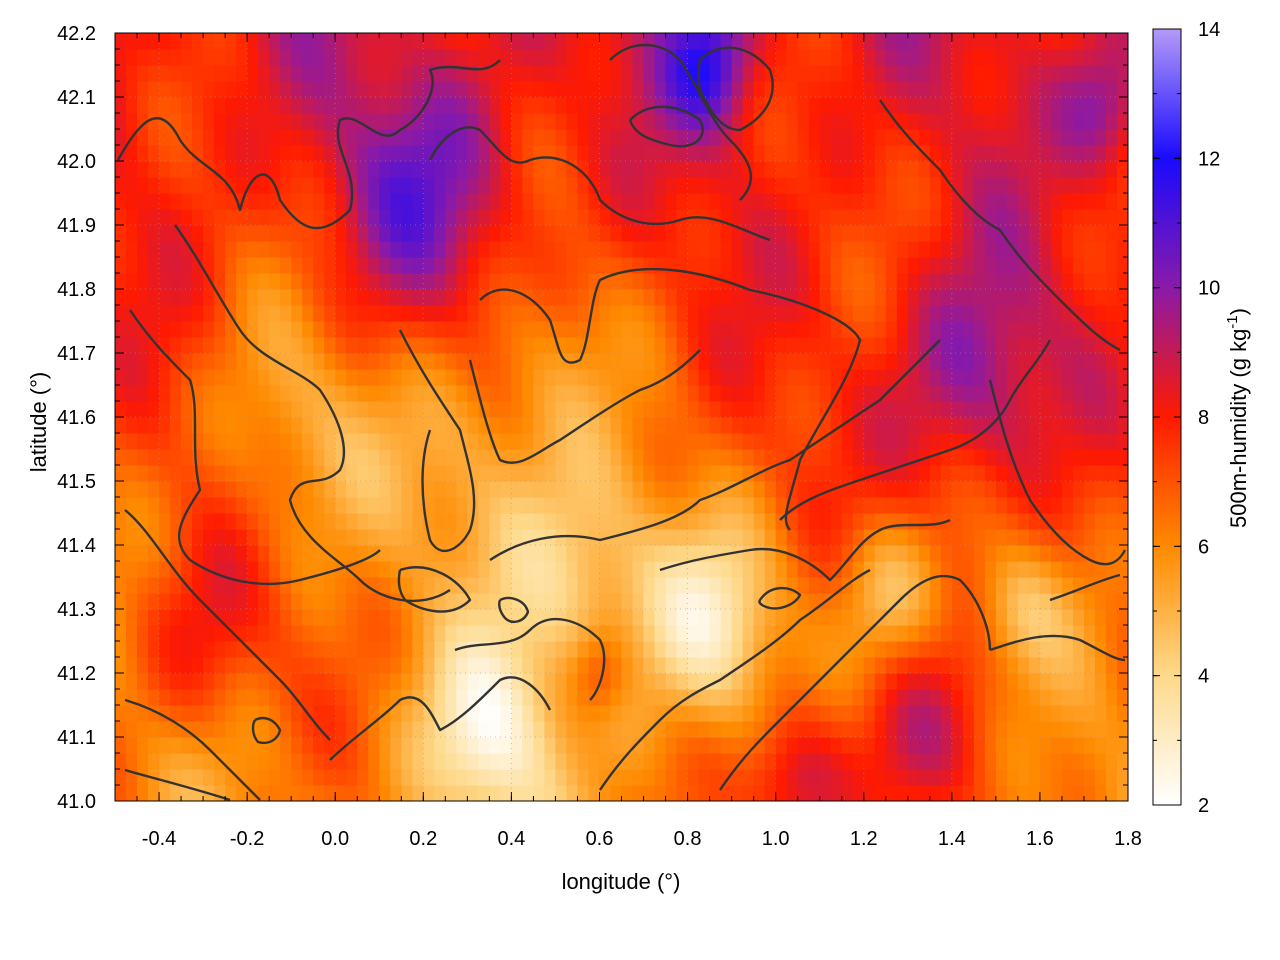  Describe the element at coordinates (38, 422) in the screenshot. I see `y-axis-title: latitude (°)` at that location.